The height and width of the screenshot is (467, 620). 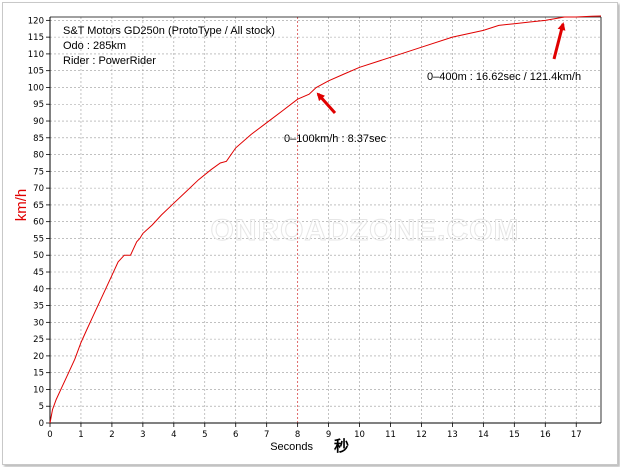 I want to click on y-tick-label: 10, so click(x=38, y=390).